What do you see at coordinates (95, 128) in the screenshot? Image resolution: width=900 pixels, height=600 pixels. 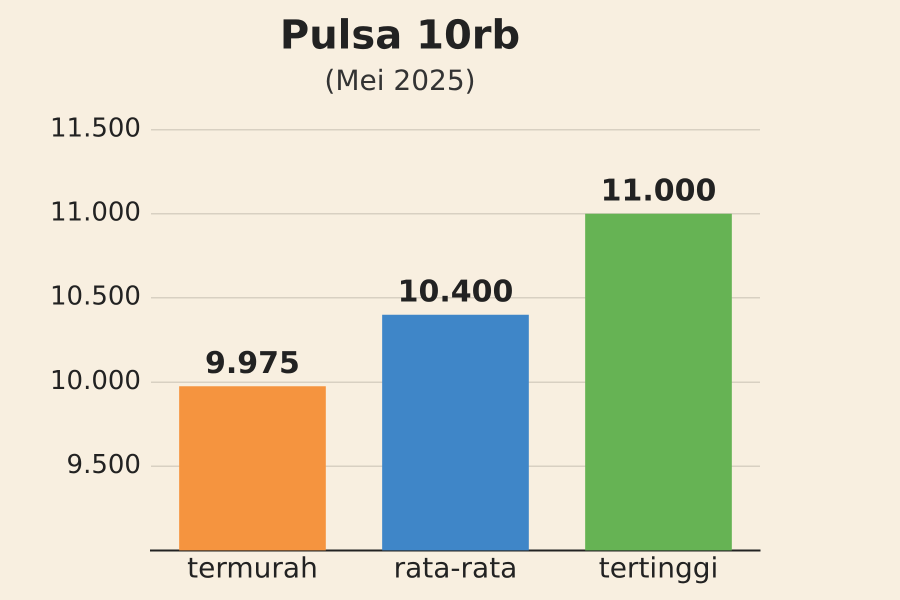 I see `y-tick-label: 11.500` at bounding box center [95, 128].